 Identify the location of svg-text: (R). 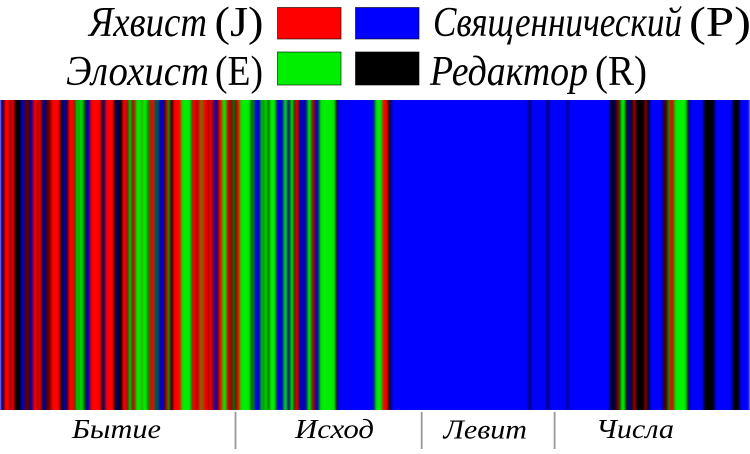
(621, 72).